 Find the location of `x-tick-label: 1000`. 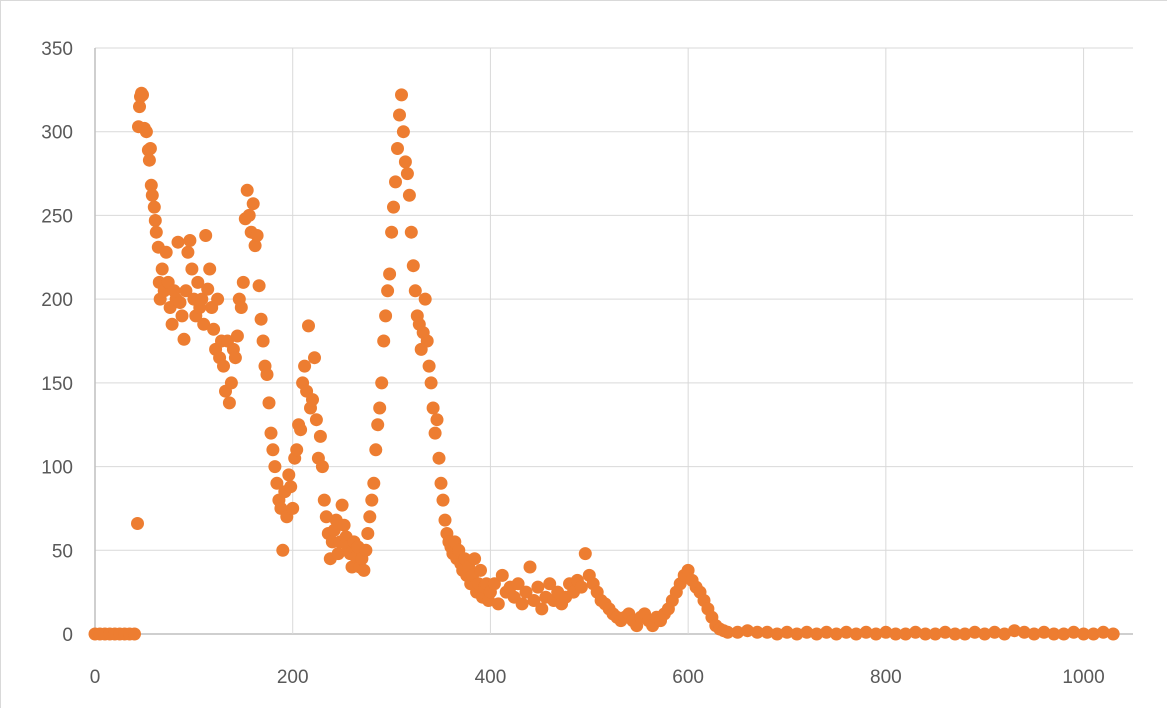

x-tick-label: 1000 is located at coordinates (1083, 677).